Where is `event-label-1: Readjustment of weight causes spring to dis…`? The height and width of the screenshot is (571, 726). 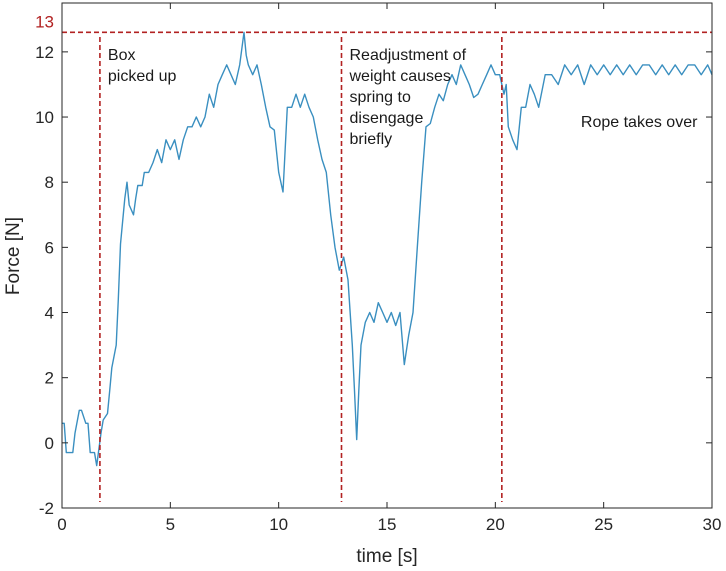 event-label-1: Readjustment of weight causes spring to dis… is located at coordinates (408, 97).